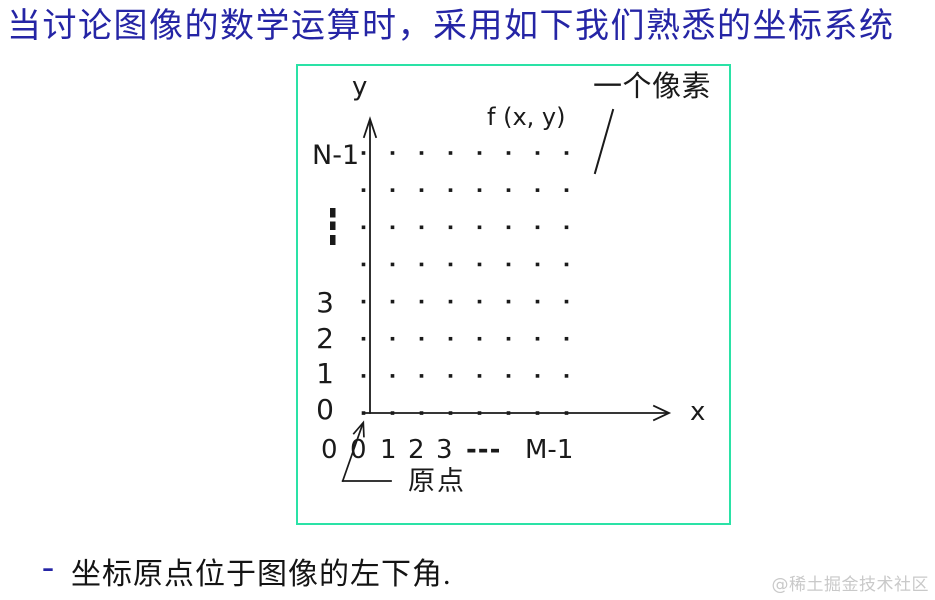  Describe the element at coordinates (652, 86) in the screenshot. I see `pixel-callout-label: 一个像素` at that location.